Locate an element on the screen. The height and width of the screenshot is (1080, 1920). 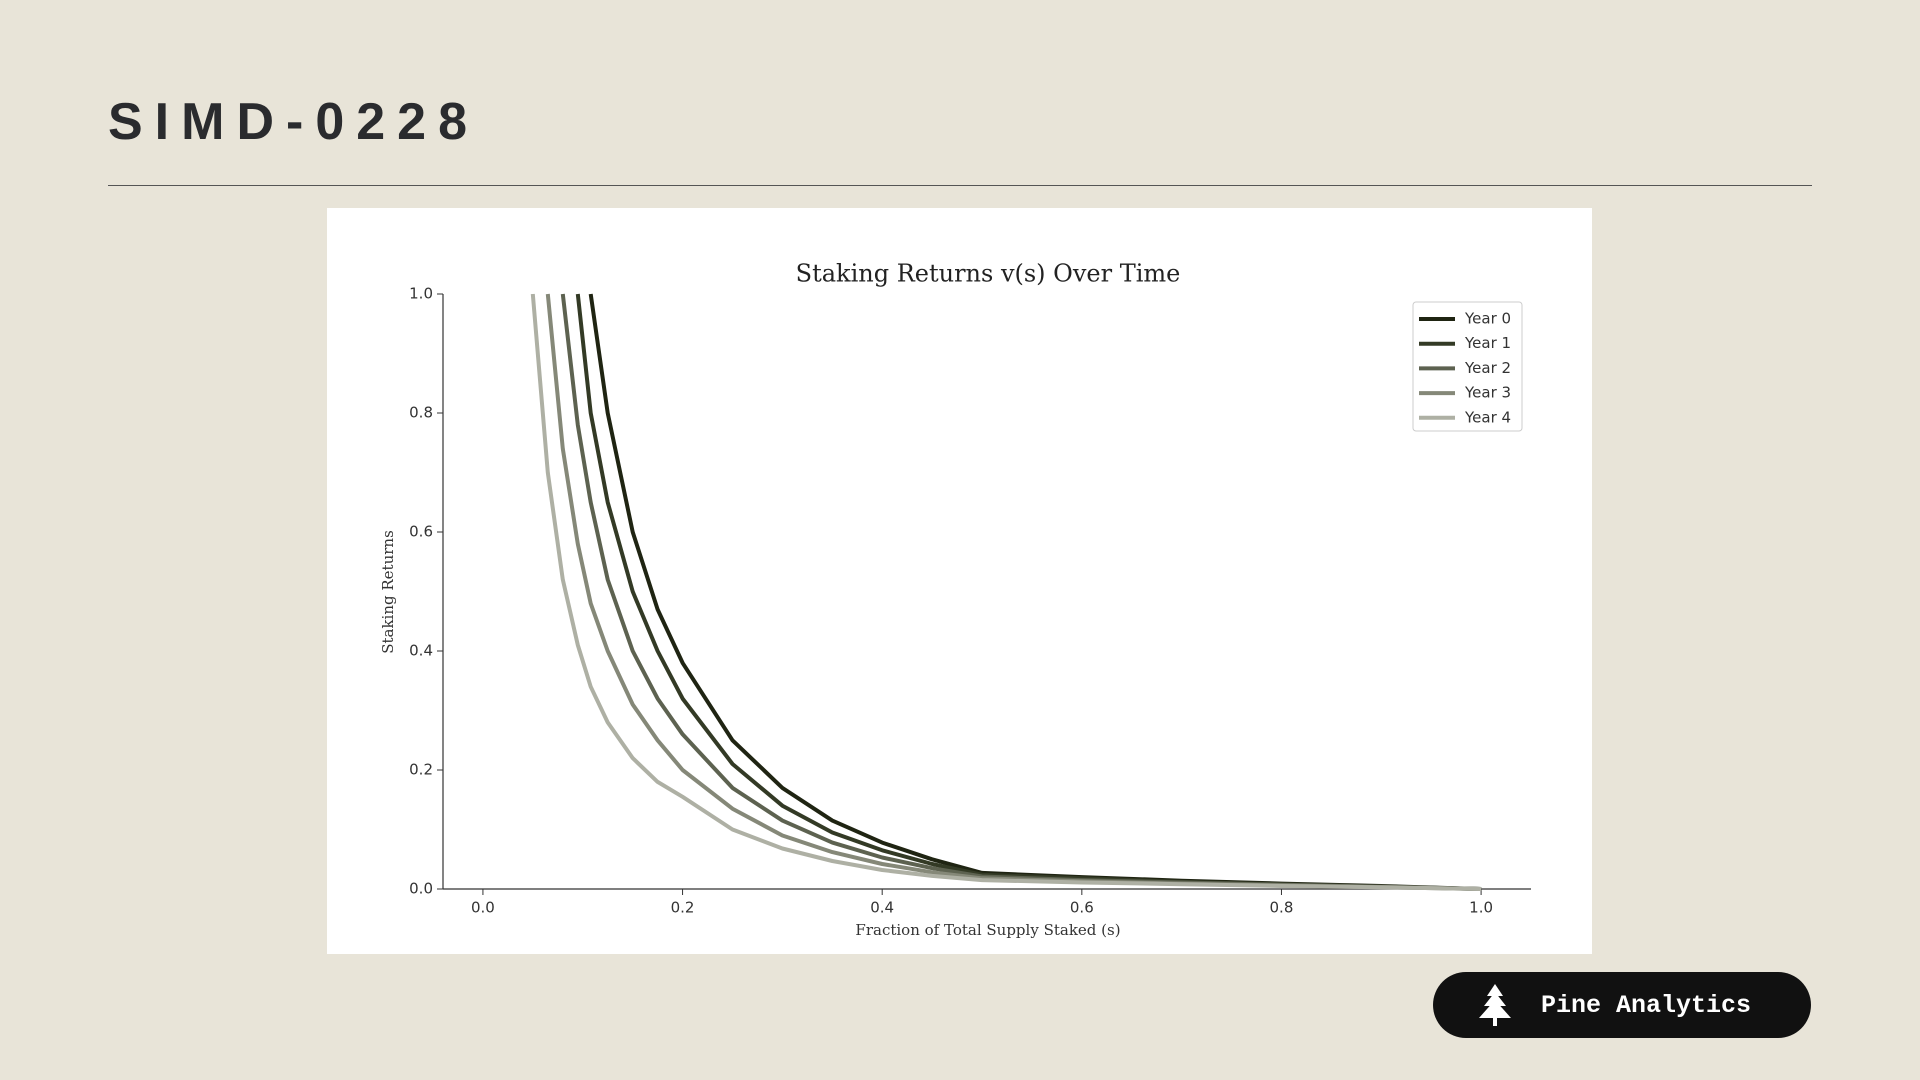
x-tick-label: 0.6 is located at coordinates (1082, 908).